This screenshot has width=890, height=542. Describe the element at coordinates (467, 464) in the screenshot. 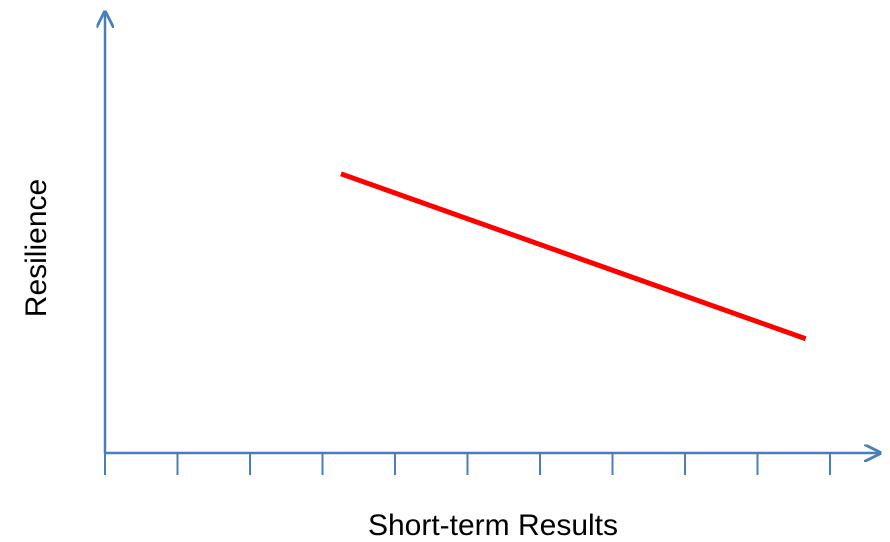

I see `x-axis-ticks` at that location.